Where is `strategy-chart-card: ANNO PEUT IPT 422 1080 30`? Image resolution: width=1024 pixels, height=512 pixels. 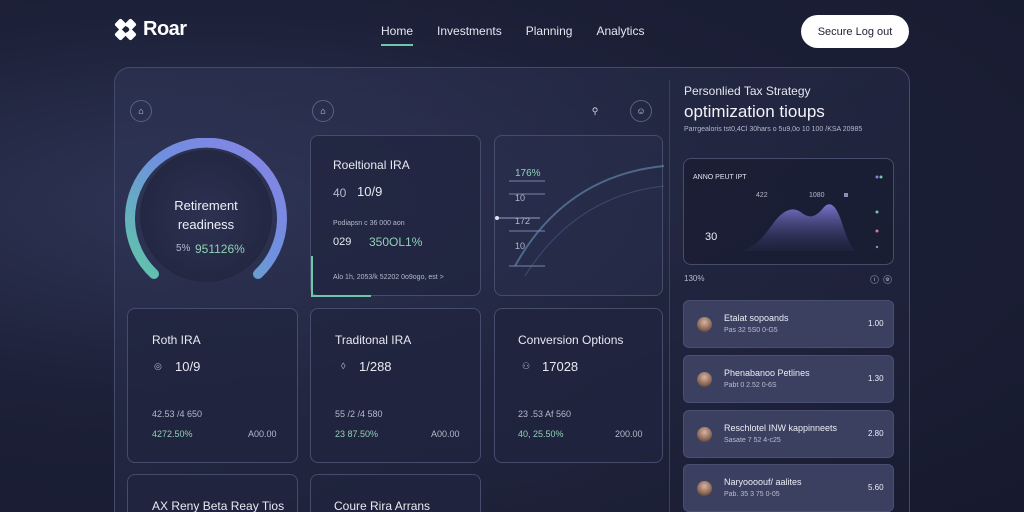
strategy-chart-card: ANNO PEUT IPT 422 1080 30 is located at coordinates (788, 211).